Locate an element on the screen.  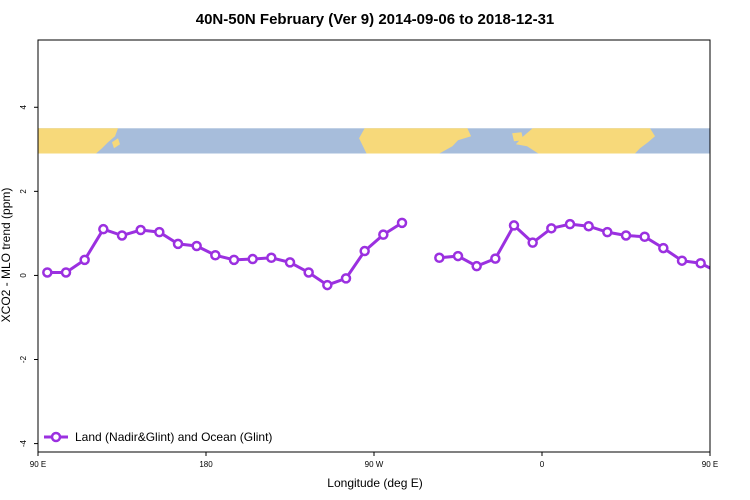
legend-label: Land (Nadir&Glint) and Ocean (Glint) is located at coordinates (173, 437).